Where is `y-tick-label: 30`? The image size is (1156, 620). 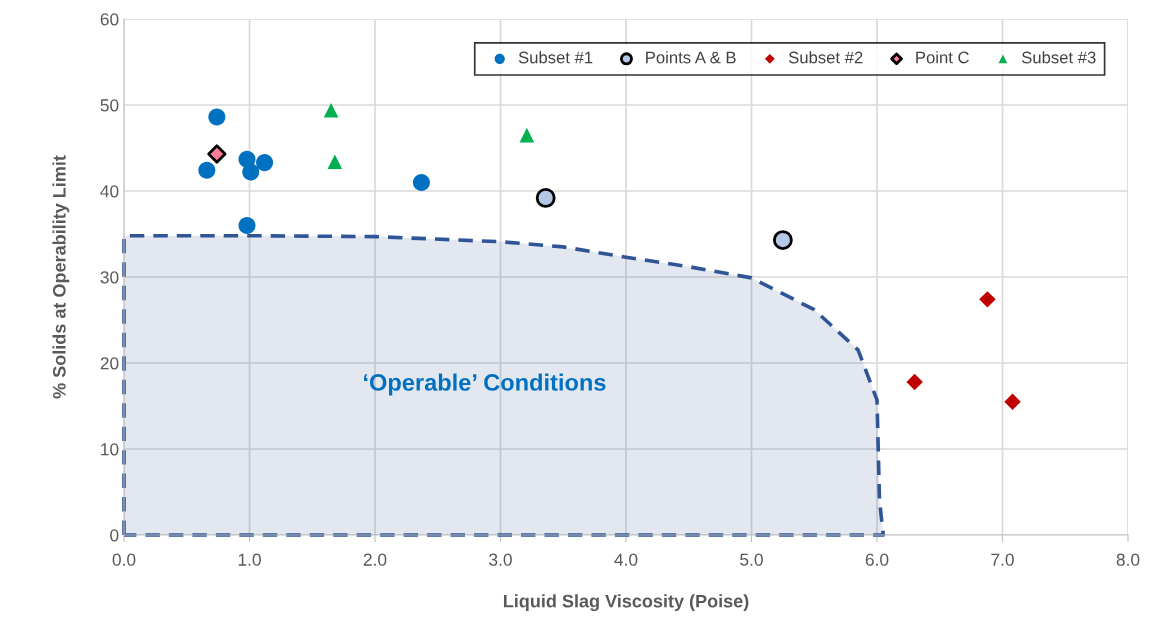 y-tick-label: 30 is located at coordinates (109, 277).